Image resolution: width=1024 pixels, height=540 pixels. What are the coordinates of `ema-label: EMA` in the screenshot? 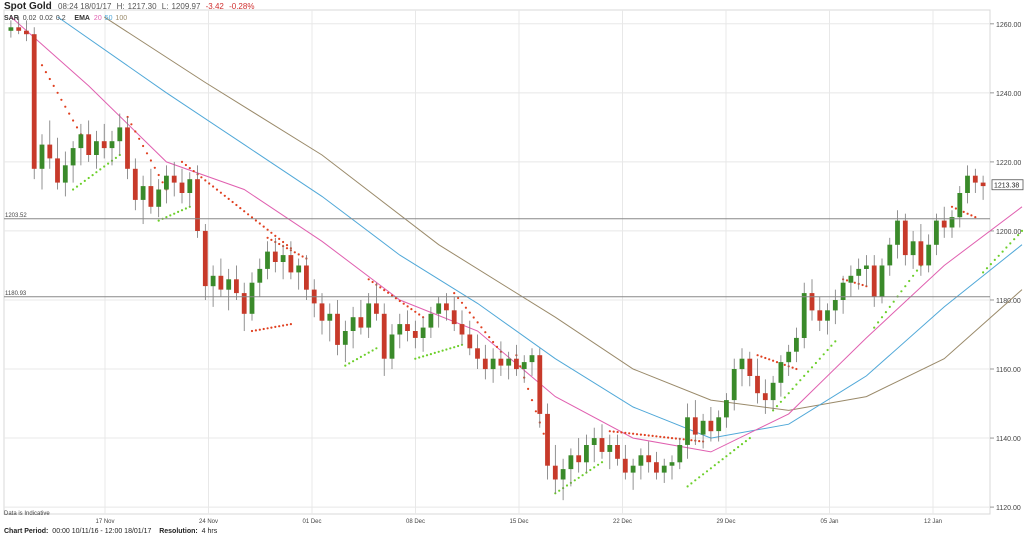 It's located at (82, 18).